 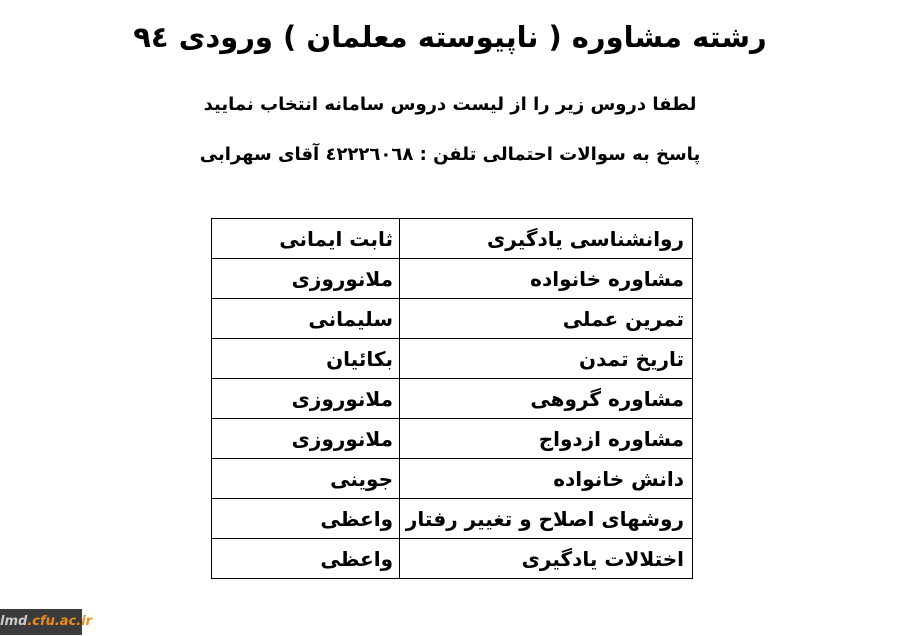 I want to click on table-row: مشاوره خانواده ملانوروزی, so click(x=452, y=278).